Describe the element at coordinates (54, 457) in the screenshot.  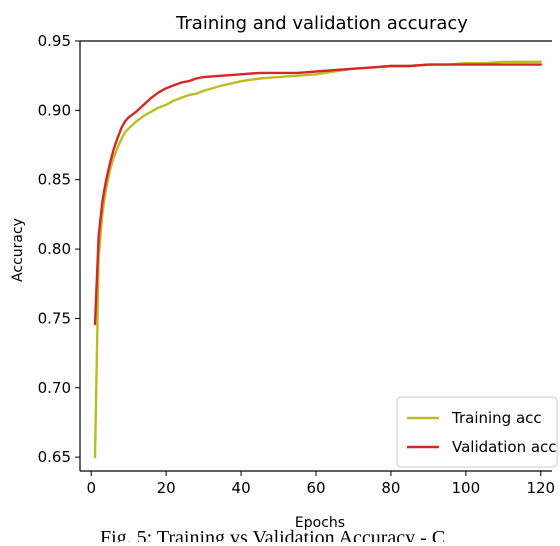
I see `y-tick-label: 0.65` at that location.